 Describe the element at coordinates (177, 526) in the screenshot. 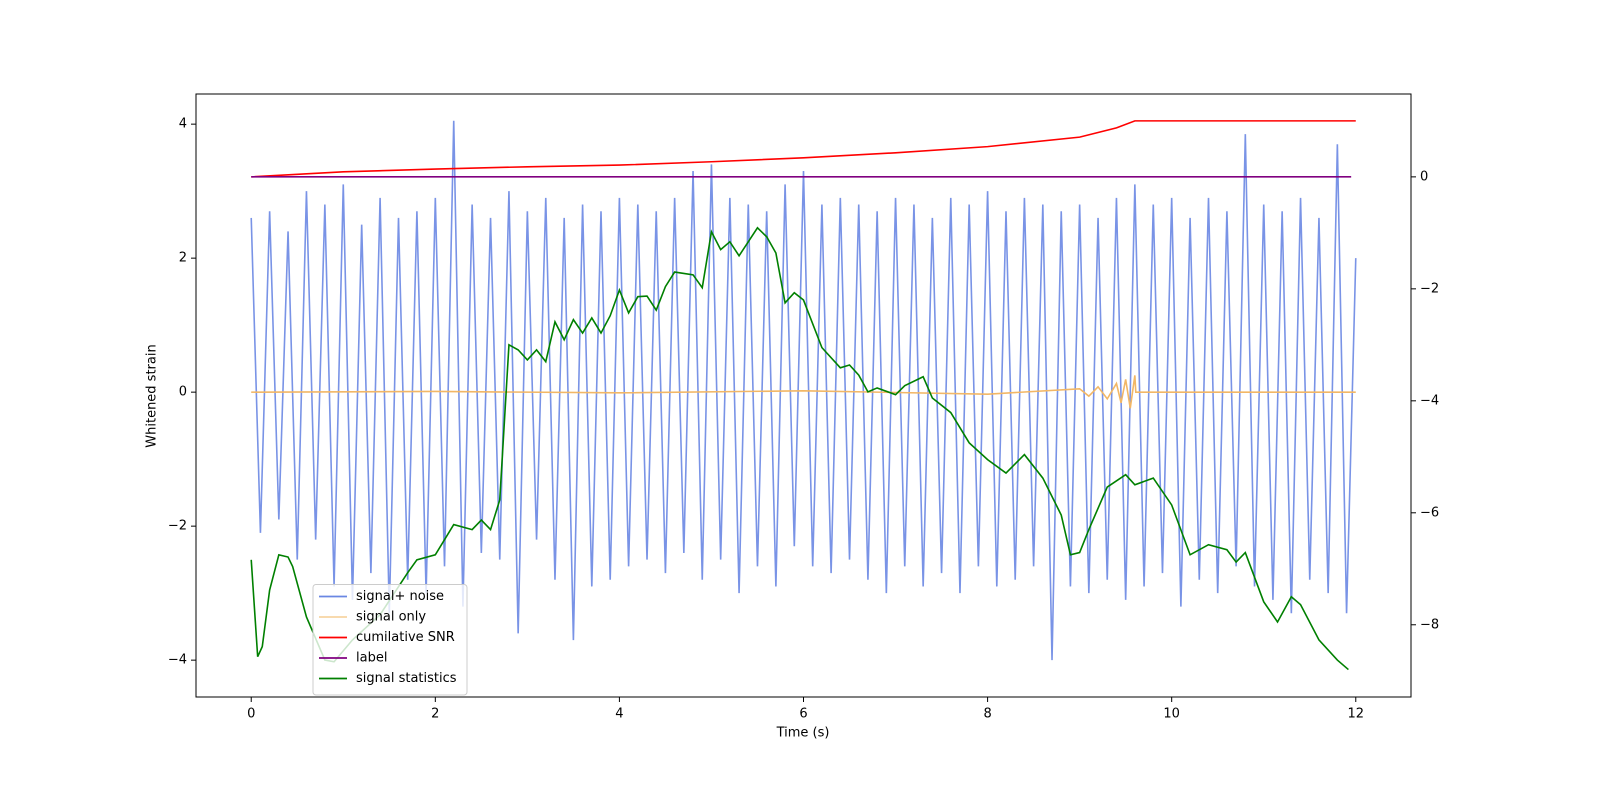

I see `y-tick-label: −2` at that location.